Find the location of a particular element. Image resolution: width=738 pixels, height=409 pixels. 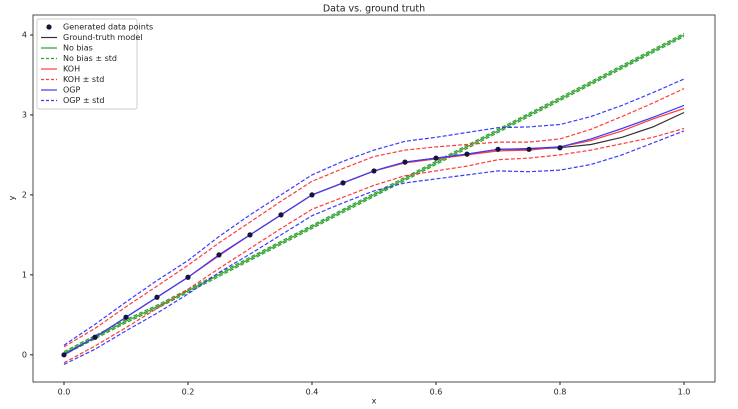

legend-label: KOH ± std is located at coordinates (83, 79).